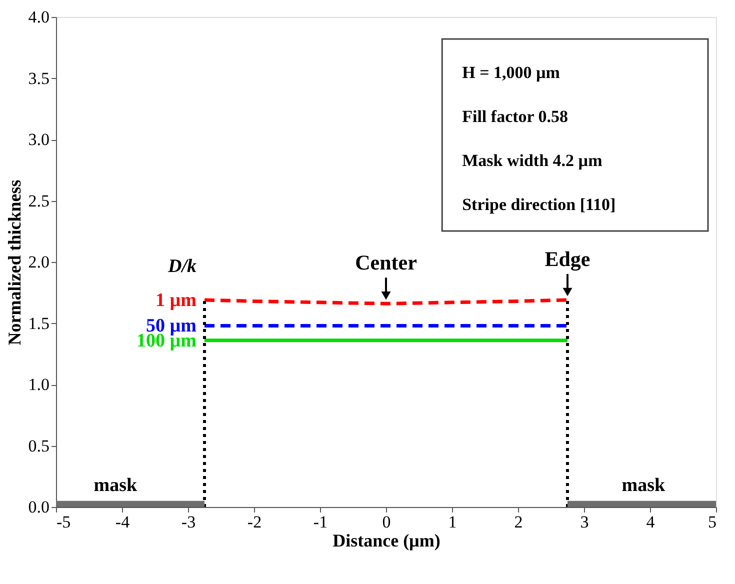 This screenshot has width=735, height=584. Describe the element at coordinates (254, 522) in the screenshot. I see `x-tick-label: -2` at that location.